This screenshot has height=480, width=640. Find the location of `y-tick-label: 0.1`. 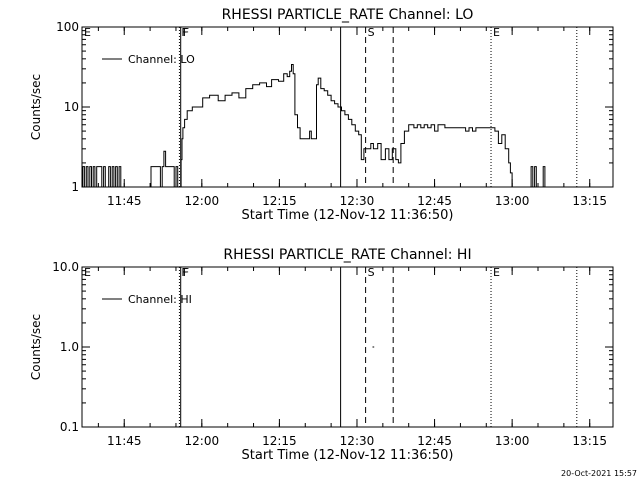

y-tick-label: 0.1 is located at coordinates (69, 427).